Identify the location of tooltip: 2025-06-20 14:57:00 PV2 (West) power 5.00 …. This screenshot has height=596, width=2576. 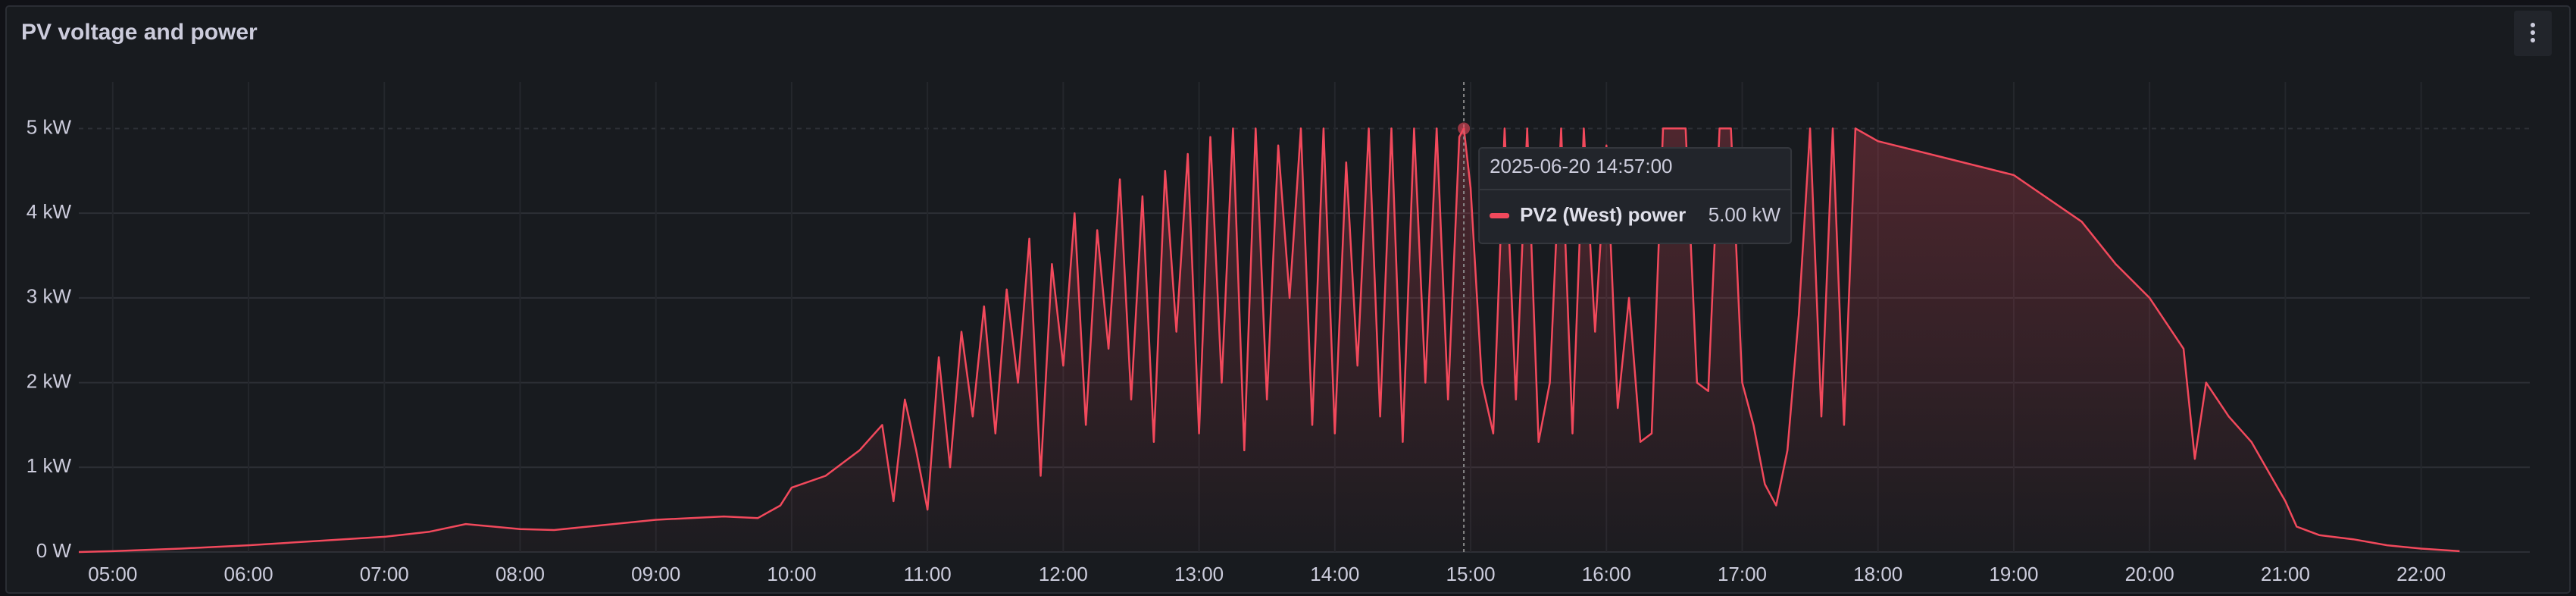
(1635, 195).